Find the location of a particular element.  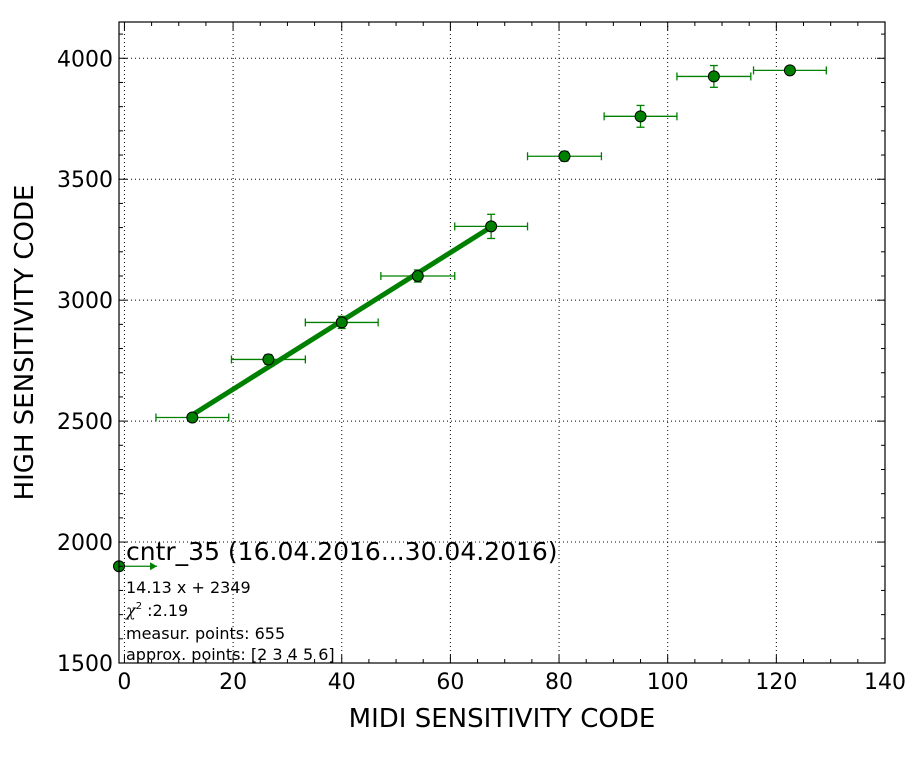

x-tick-label: 60 is located at coordinates (450, 682).